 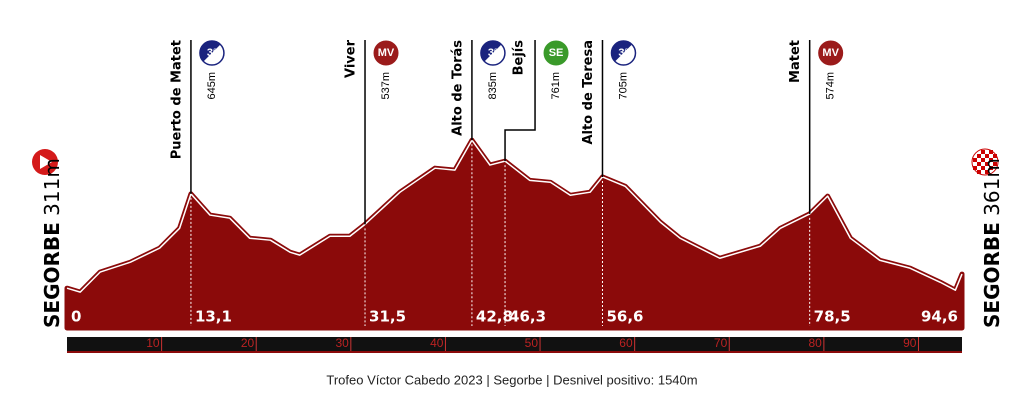 I want to click on x-tick-label: 60, so click(x=626, y=343).